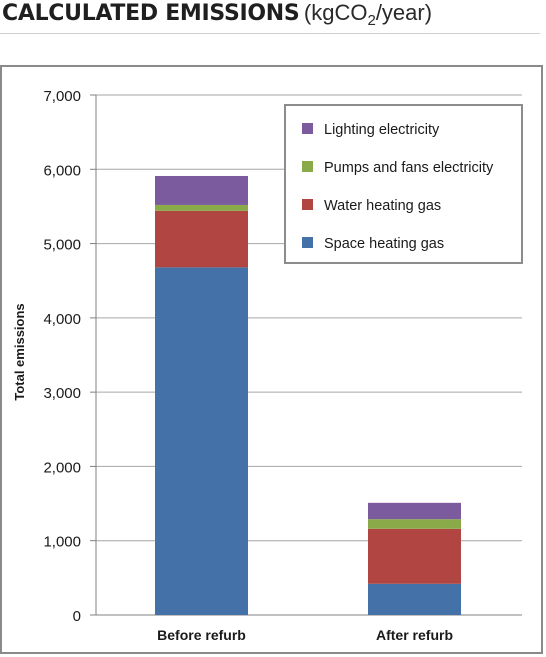 The height and width of the screenshot is (657, 546). I want to click on title-unit-suffix: /year), so click(404, 12).